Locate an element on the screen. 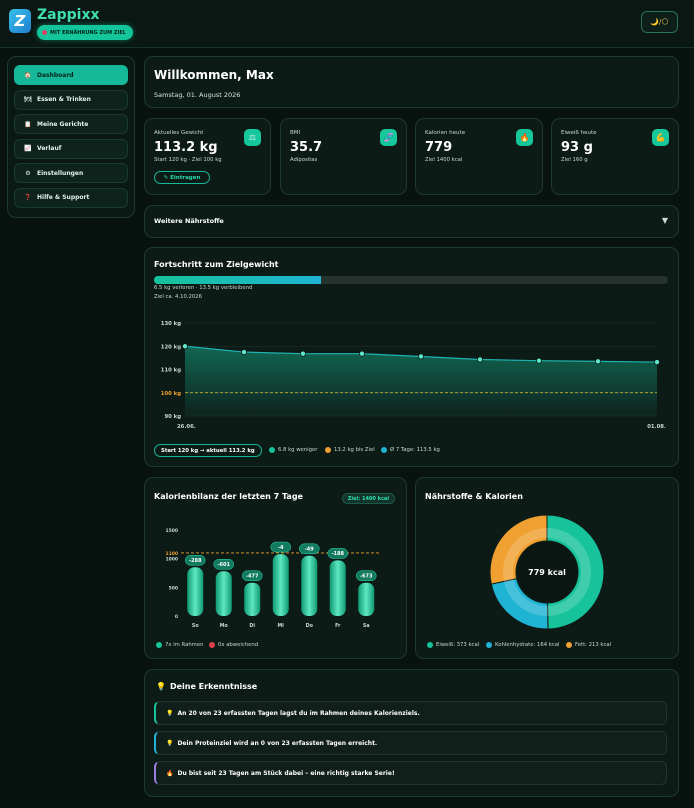 Image resolution: width=694 pixels, height=808 pixels. legend-label: Fett: 213 kcal is located at coordinates (593, 645).